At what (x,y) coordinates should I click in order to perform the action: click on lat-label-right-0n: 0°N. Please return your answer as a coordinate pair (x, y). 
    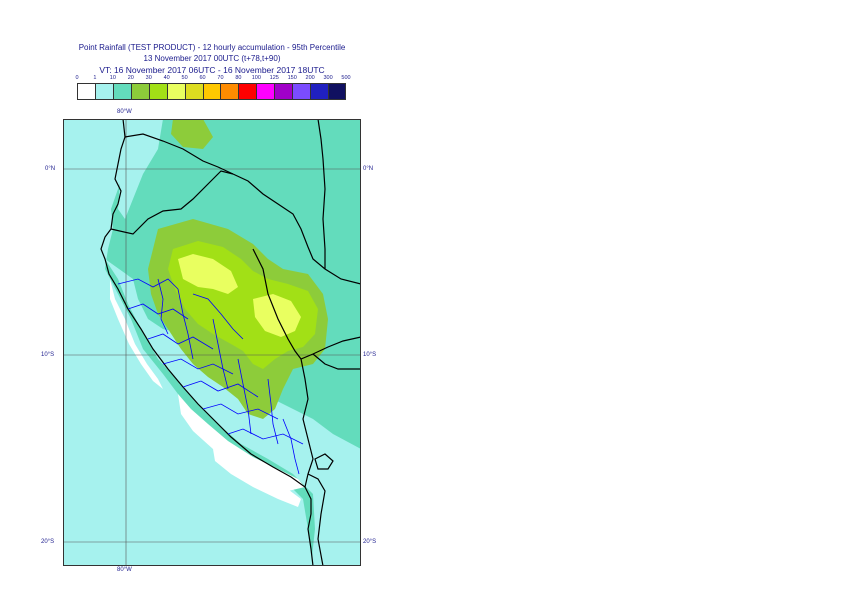
    Looking at the image, I should click on (368, 169).